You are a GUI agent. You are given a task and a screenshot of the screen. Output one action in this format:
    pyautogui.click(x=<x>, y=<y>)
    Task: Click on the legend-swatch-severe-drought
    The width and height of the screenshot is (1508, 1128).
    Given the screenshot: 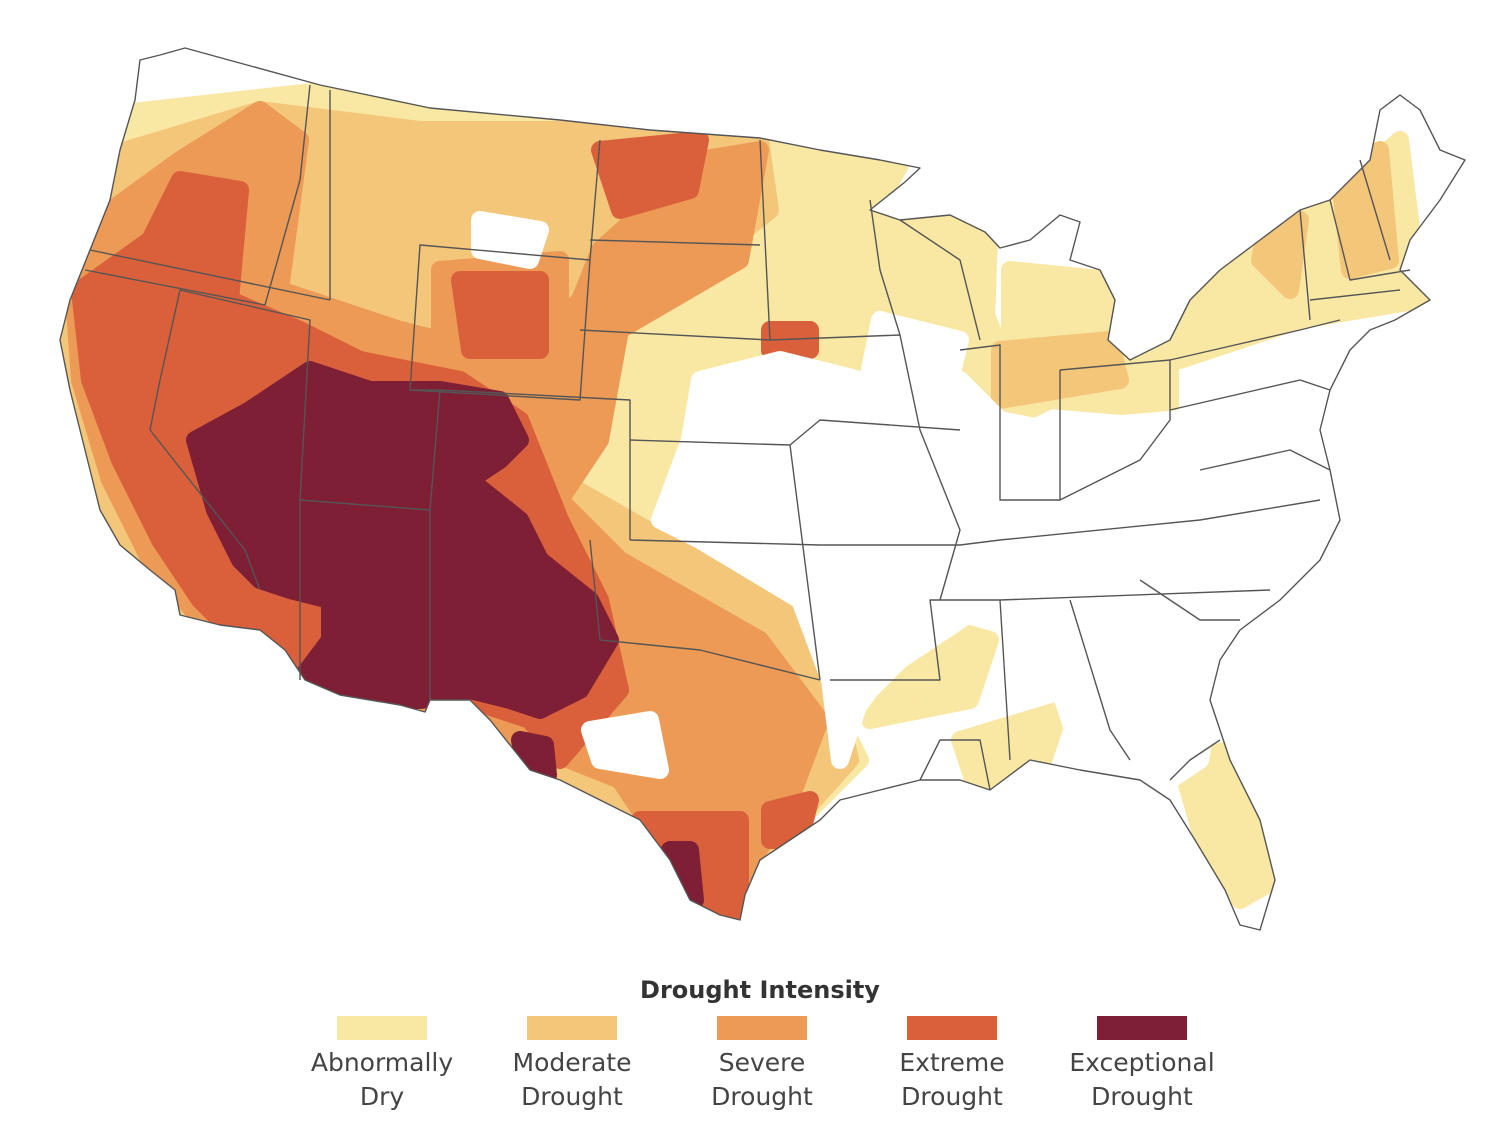 What is the action you would take?
    pyautogui.click(x=762, y=1028)
    